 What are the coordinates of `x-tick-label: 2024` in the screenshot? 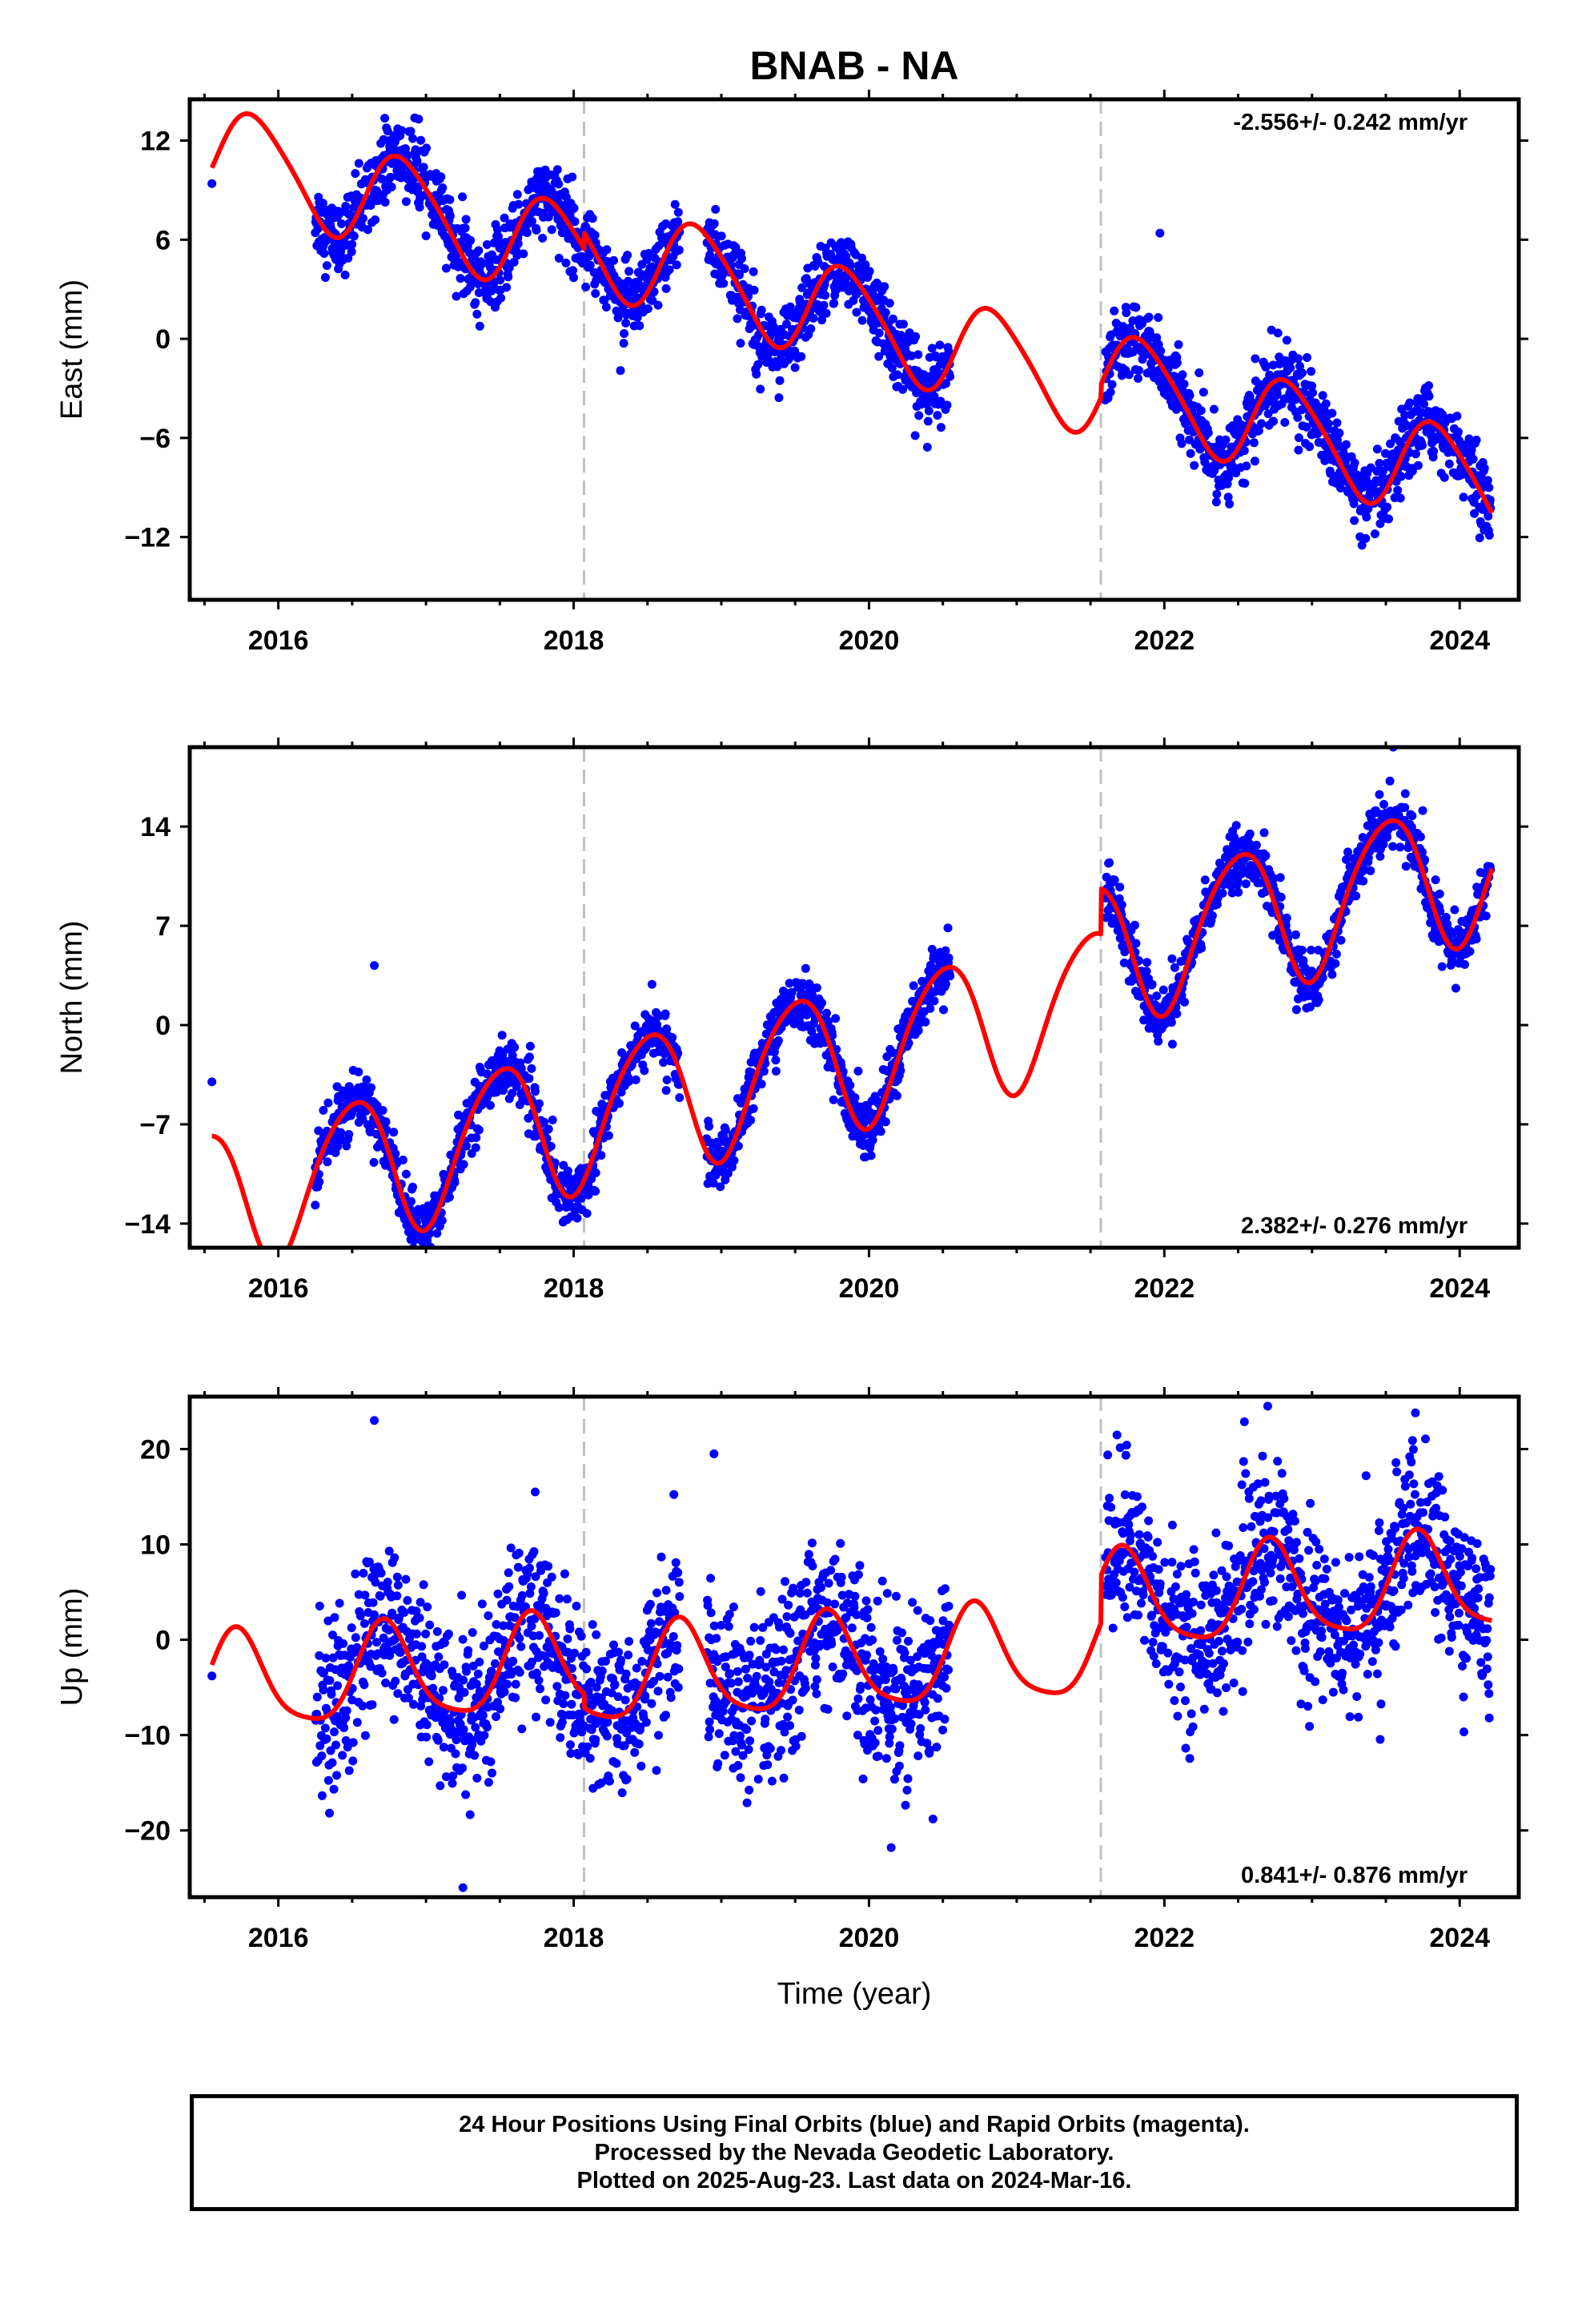 It's located at (1460, 640).